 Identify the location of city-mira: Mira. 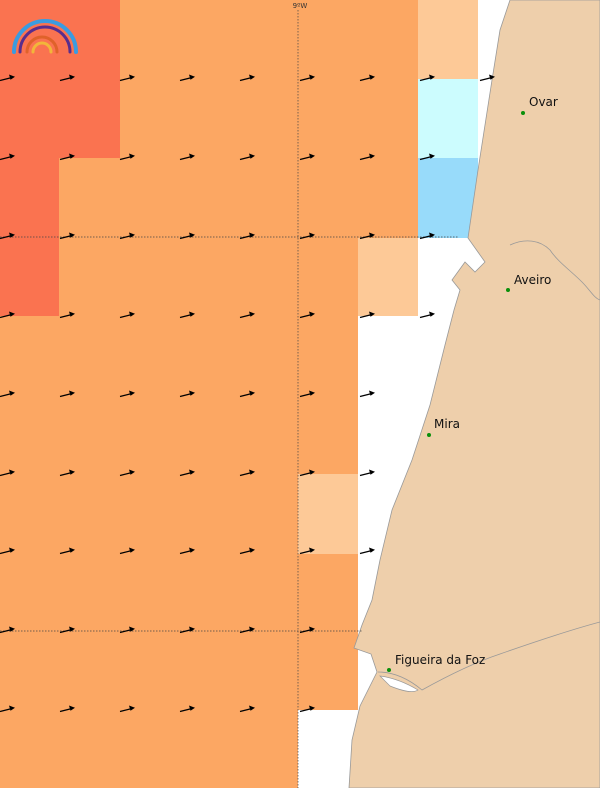
(443, 427).